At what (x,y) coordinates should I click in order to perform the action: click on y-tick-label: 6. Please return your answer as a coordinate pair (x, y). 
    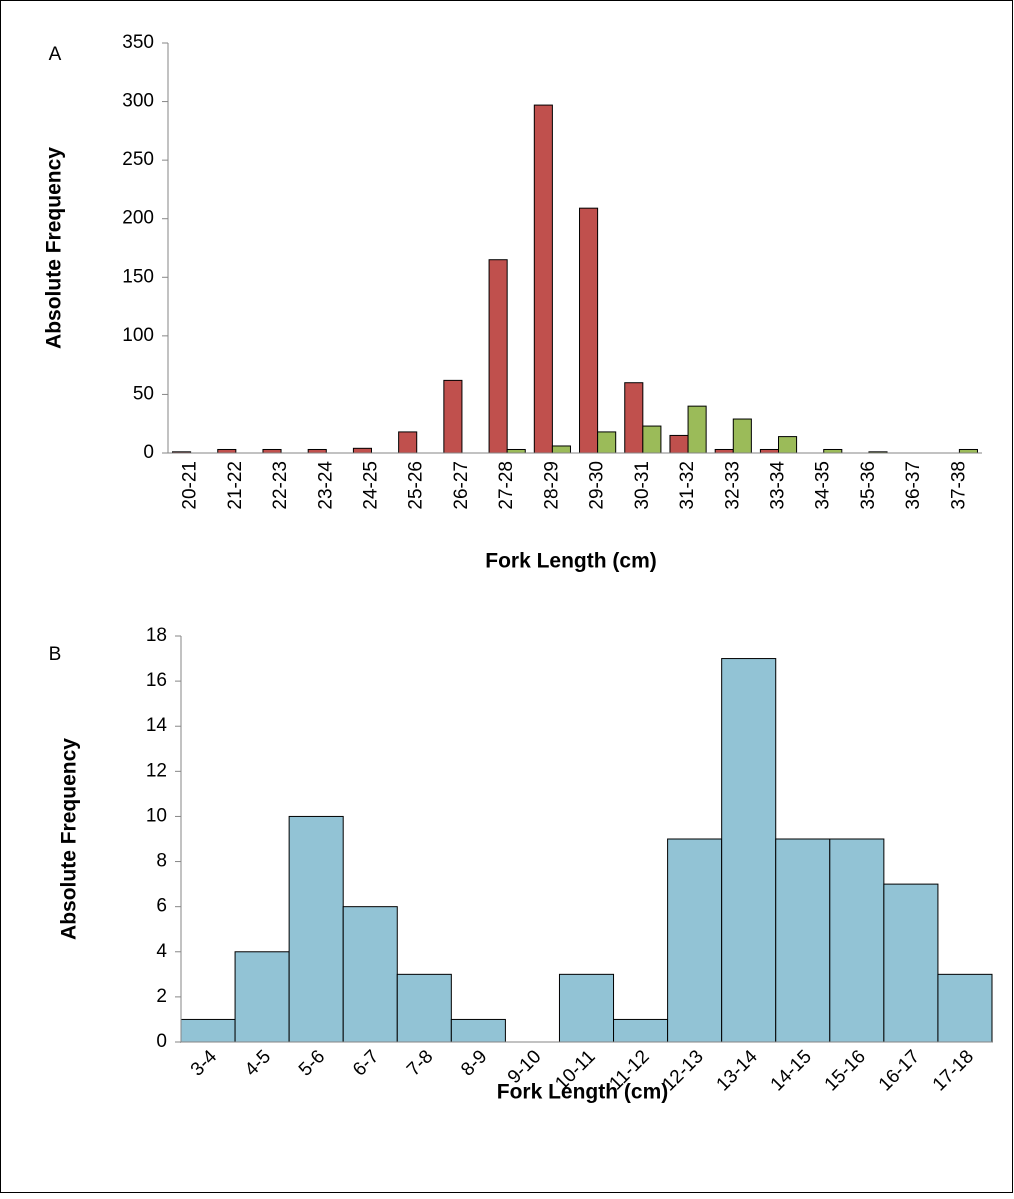
    Looking at the image, I should click on (161, 906).